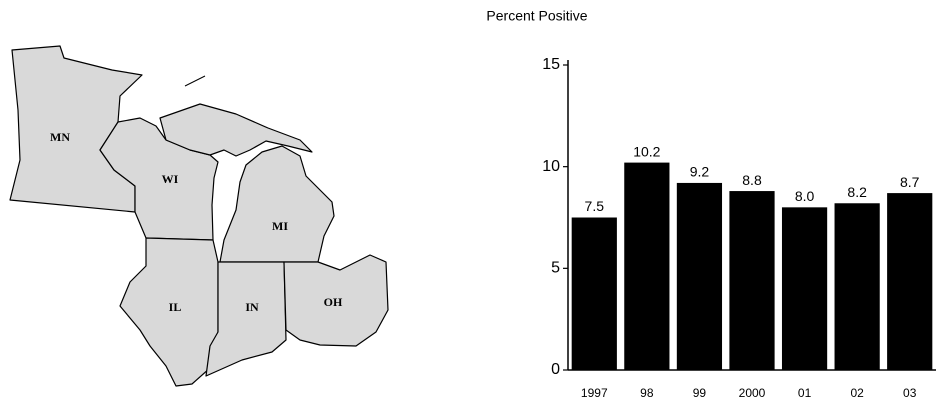 The height and width of the screenshot is (411, 937). What do you see at coordinates (551, 64) in the screenshot?
I see `y-tick-label: 15` at bounding box center [551, 64].